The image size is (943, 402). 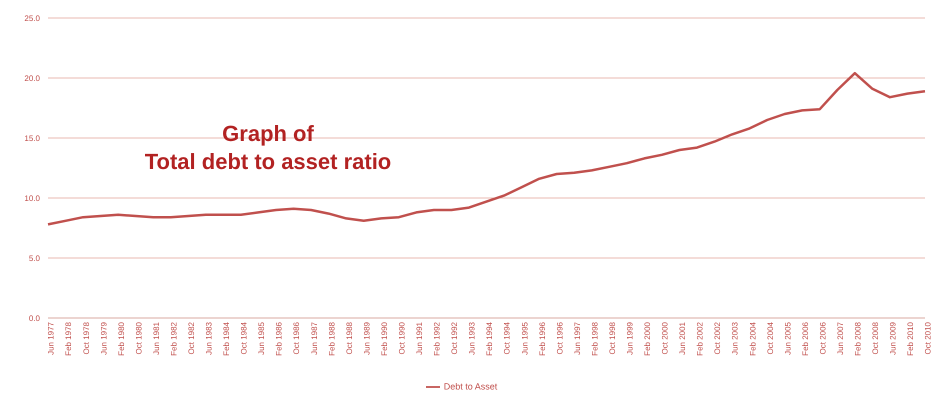 I want to click on x-tick-label: Feb 1992, so click(x=437, y=338).